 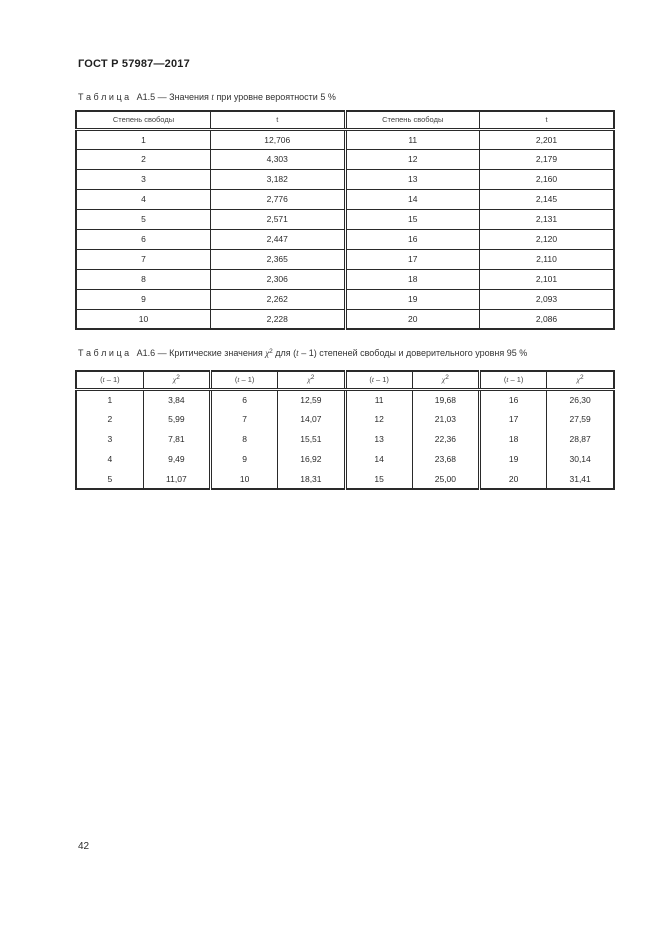 What do you see at coordinates (378, 419) in the screenshot?
I see `table-cell: 12` at bounding box center [378, 419].